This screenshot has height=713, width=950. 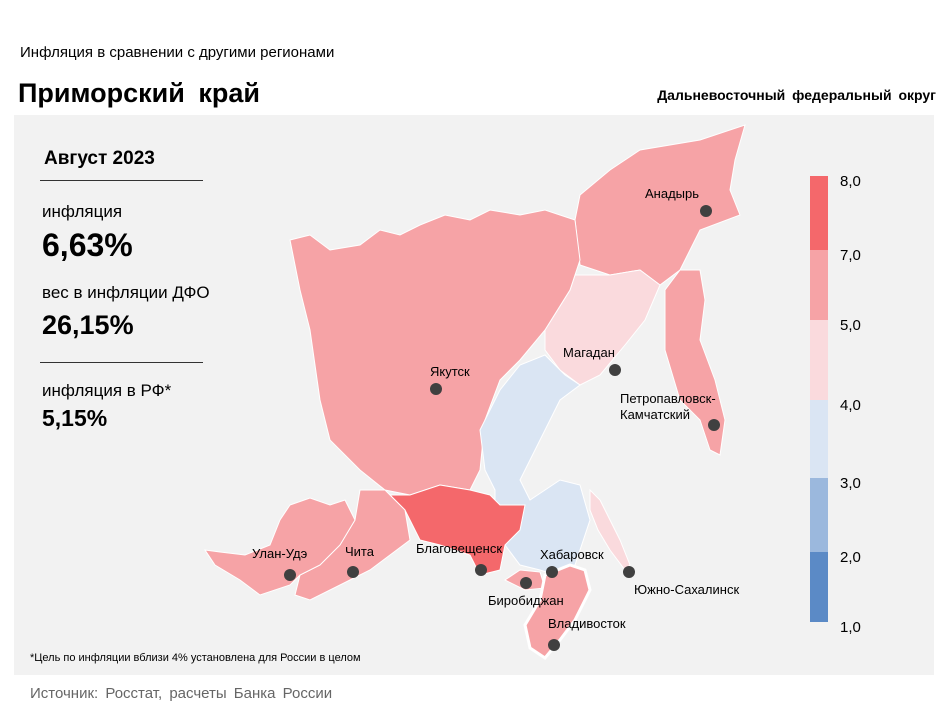 I want to click on city-label: Чита, so click(x=360, y=551).